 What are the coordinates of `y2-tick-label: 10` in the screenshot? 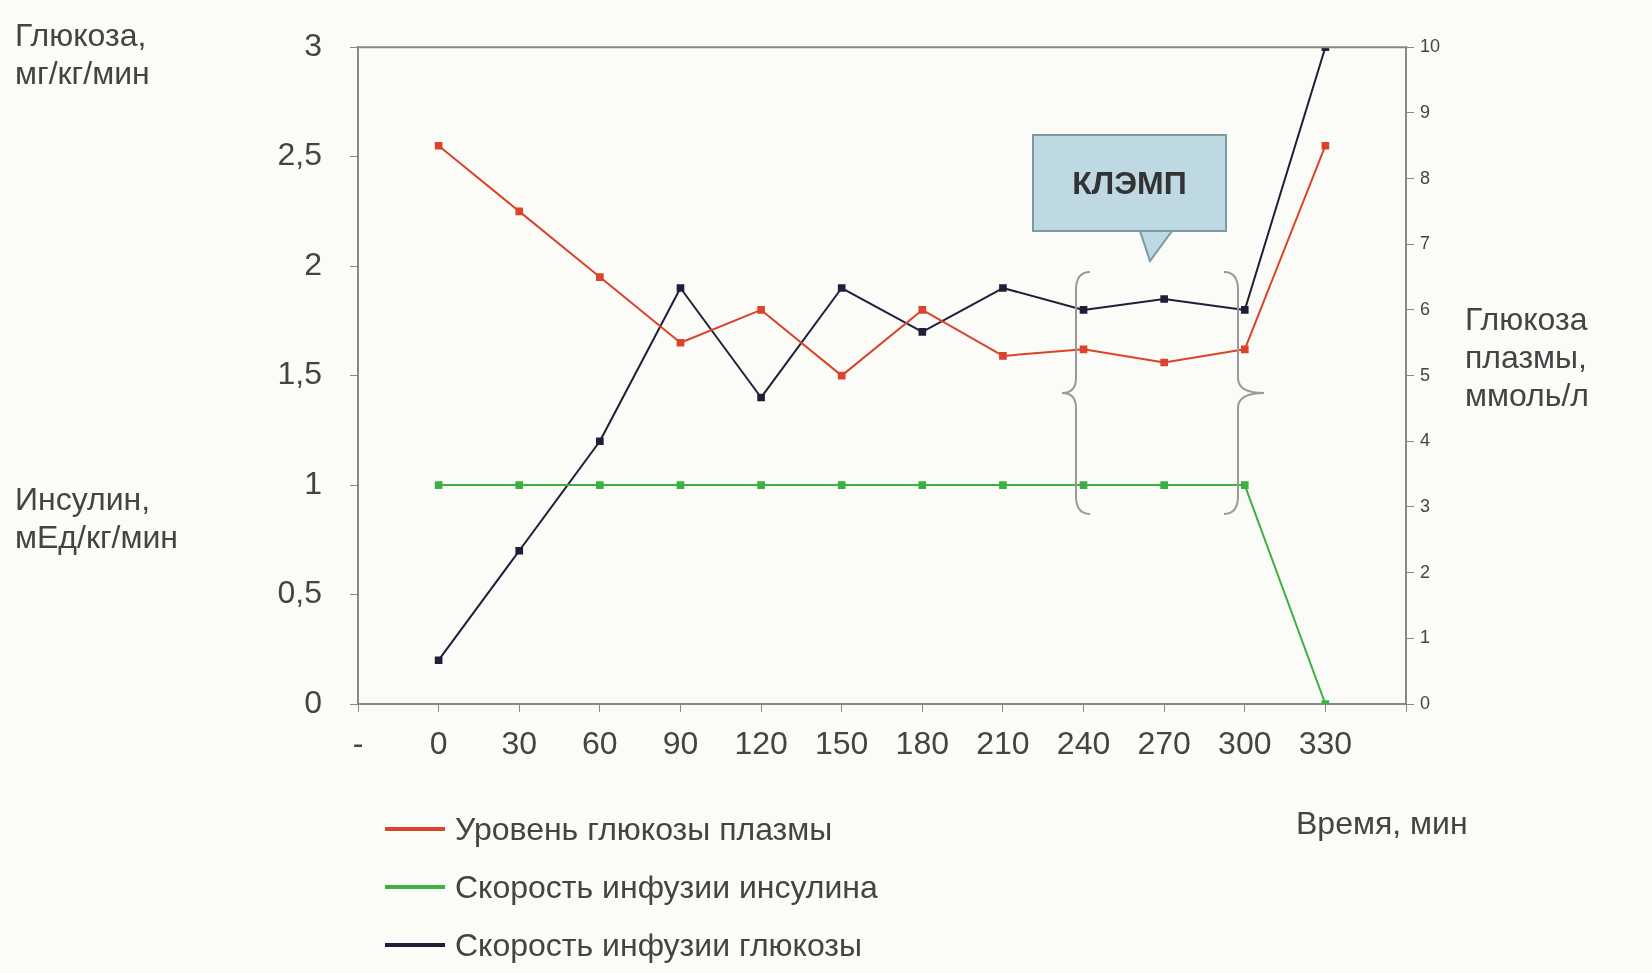 It's located at (1430, 46).